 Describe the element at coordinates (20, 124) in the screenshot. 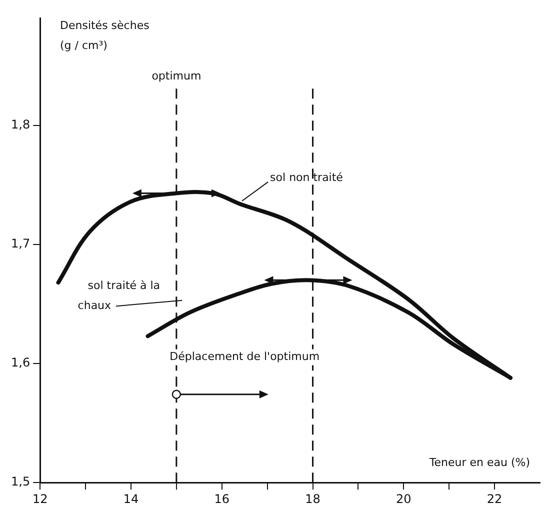

I see `y-tick-label: 1,8` at that location.